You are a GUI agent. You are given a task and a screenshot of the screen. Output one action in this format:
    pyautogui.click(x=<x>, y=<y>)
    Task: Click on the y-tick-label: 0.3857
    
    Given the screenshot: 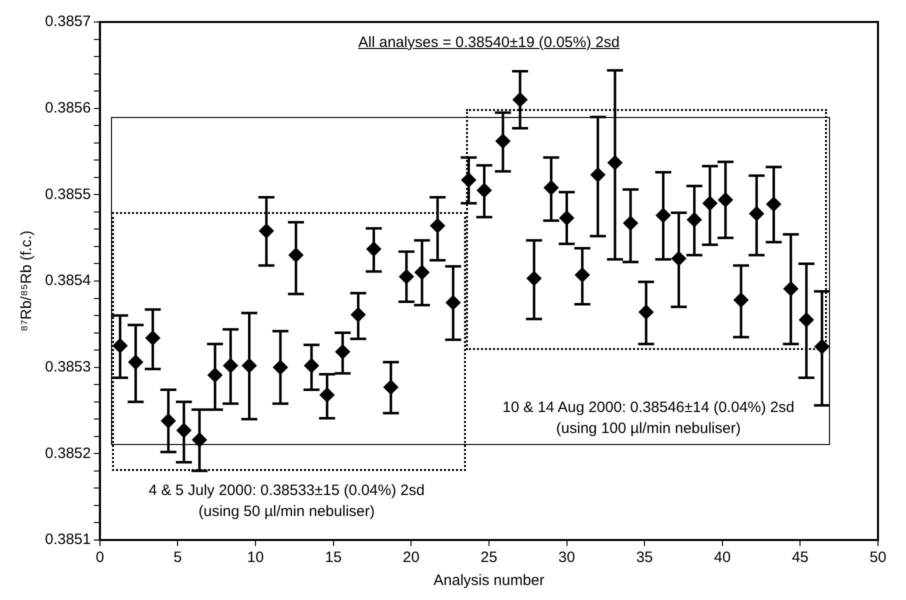 What is the action you would take?
    pyautogui.click(x=67, y=21)
    